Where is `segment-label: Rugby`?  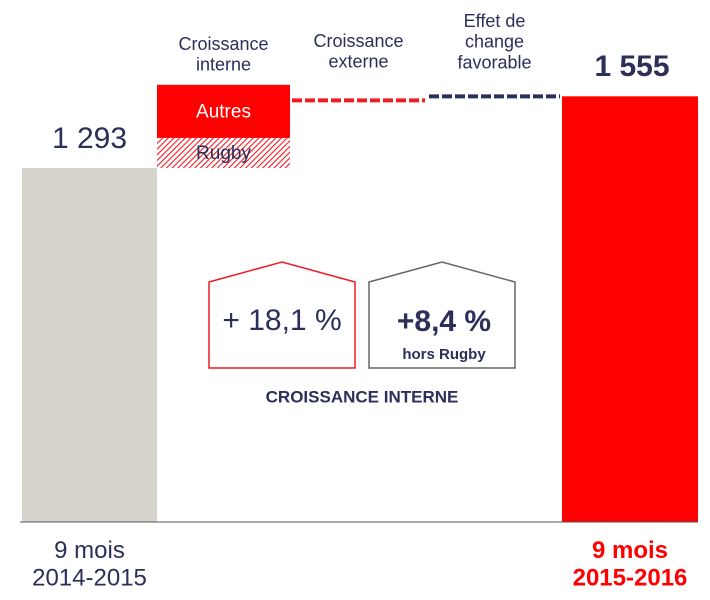 segment-label: Rugby is located at coordinates (223, 153).